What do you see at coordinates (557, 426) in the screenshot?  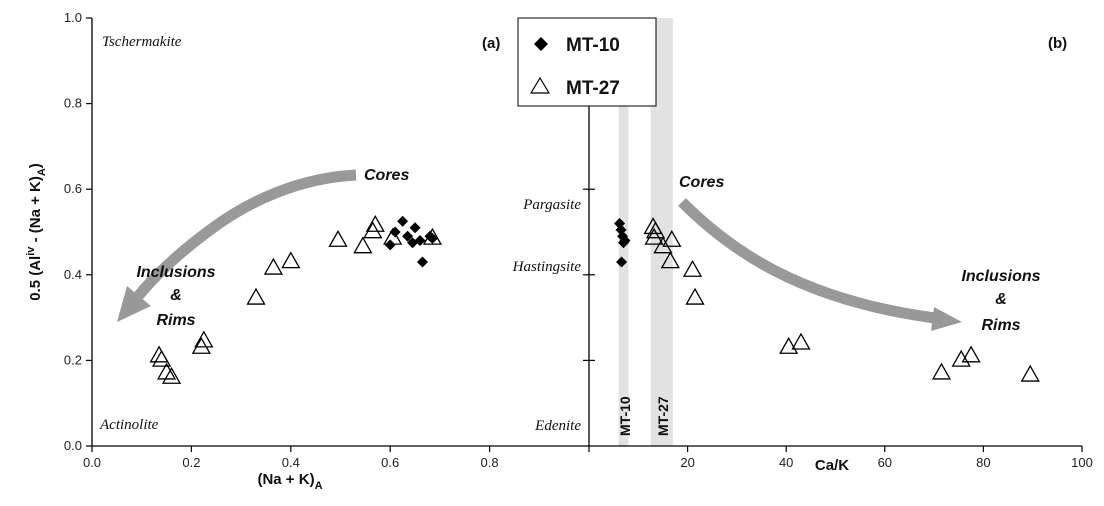 I see `field-label-edenite: Edenite` at bounding box center [557, 426].